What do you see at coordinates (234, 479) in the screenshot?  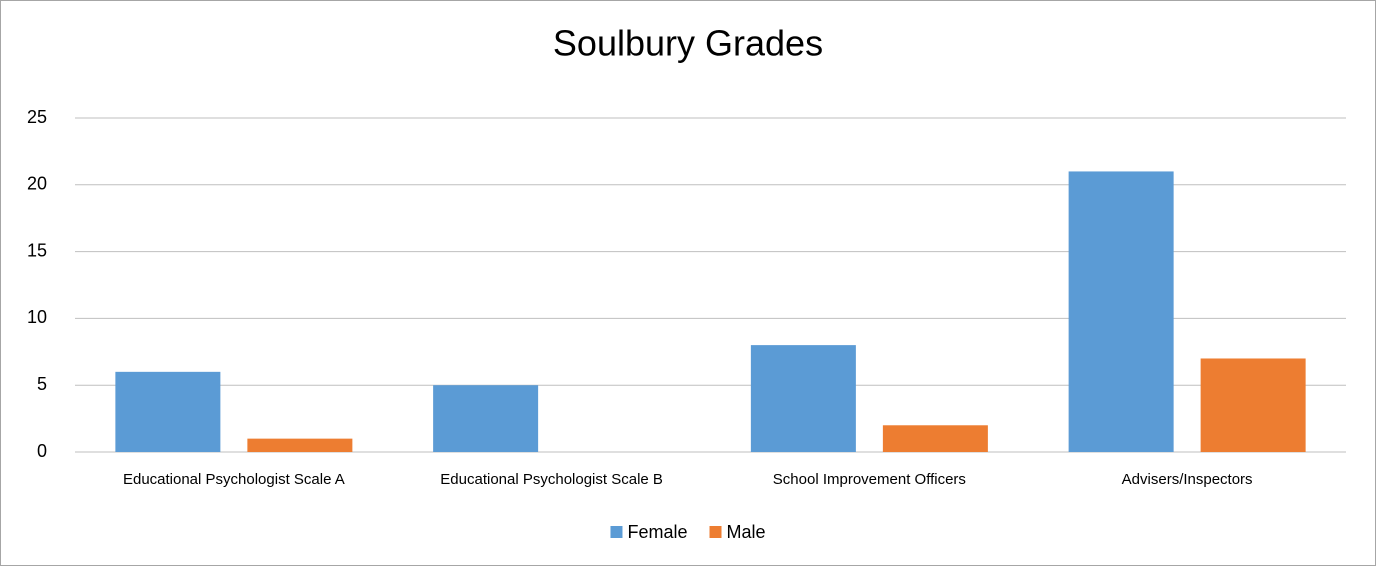 I see `x-tick-label: Educational Psychologist Scale A` at bounding box center [234, 479].